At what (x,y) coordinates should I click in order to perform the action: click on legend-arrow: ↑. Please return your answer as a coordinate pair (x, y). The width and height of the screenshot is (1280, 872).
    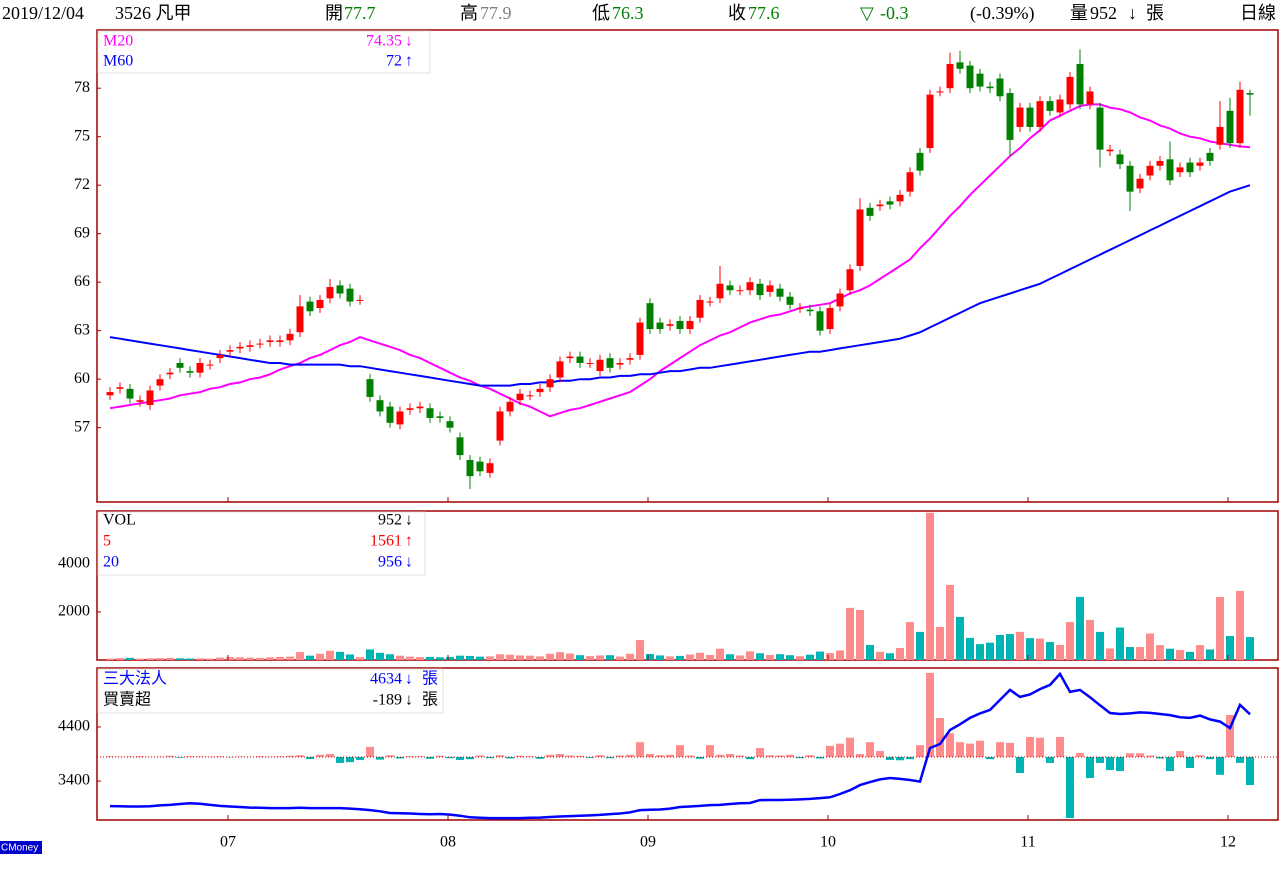
    Looking at the image, I should click on (409, 541).